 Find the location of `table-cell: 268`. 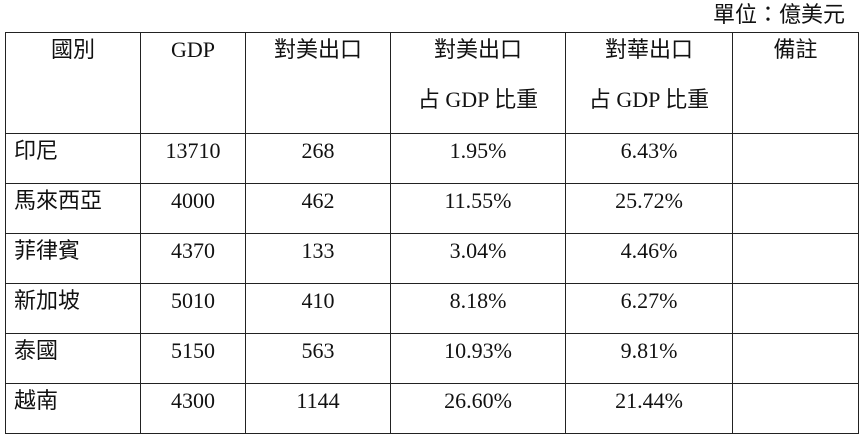

table-cell: 268 is located at coordinates (318, 158).